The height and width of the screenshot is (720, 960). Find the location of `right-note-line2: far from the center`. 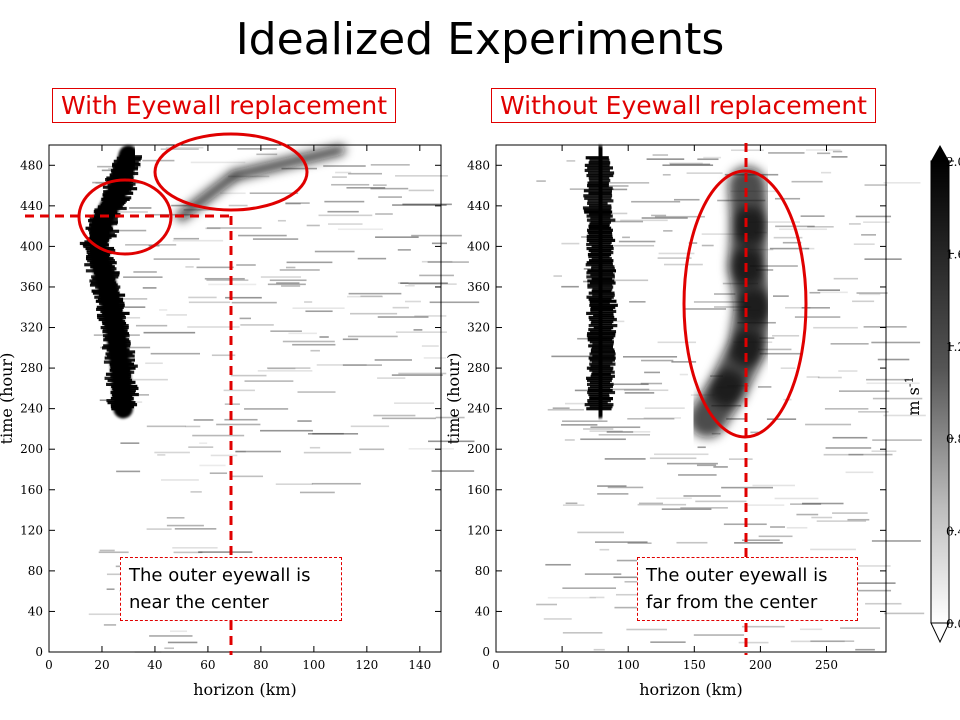

right-note-line2: far from the center is located at coordinates (732, 602).